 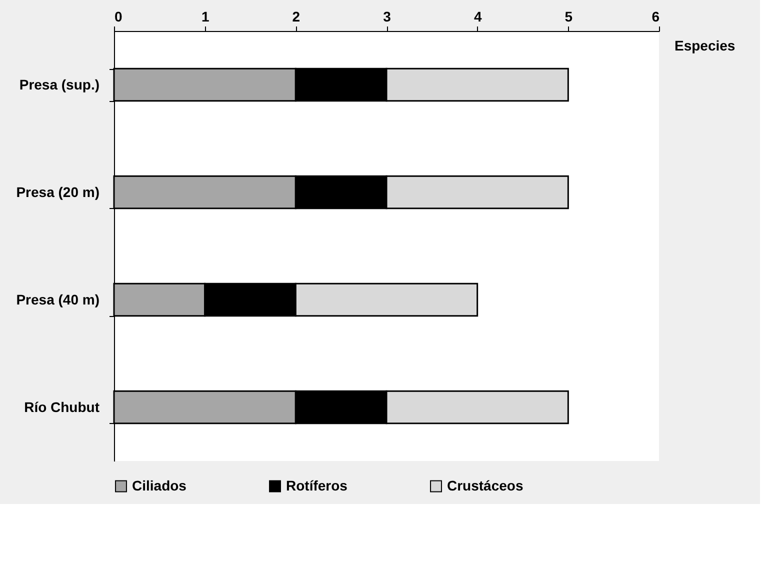 I want to click on x-tick-label: 5, so click(x=568, y=16).